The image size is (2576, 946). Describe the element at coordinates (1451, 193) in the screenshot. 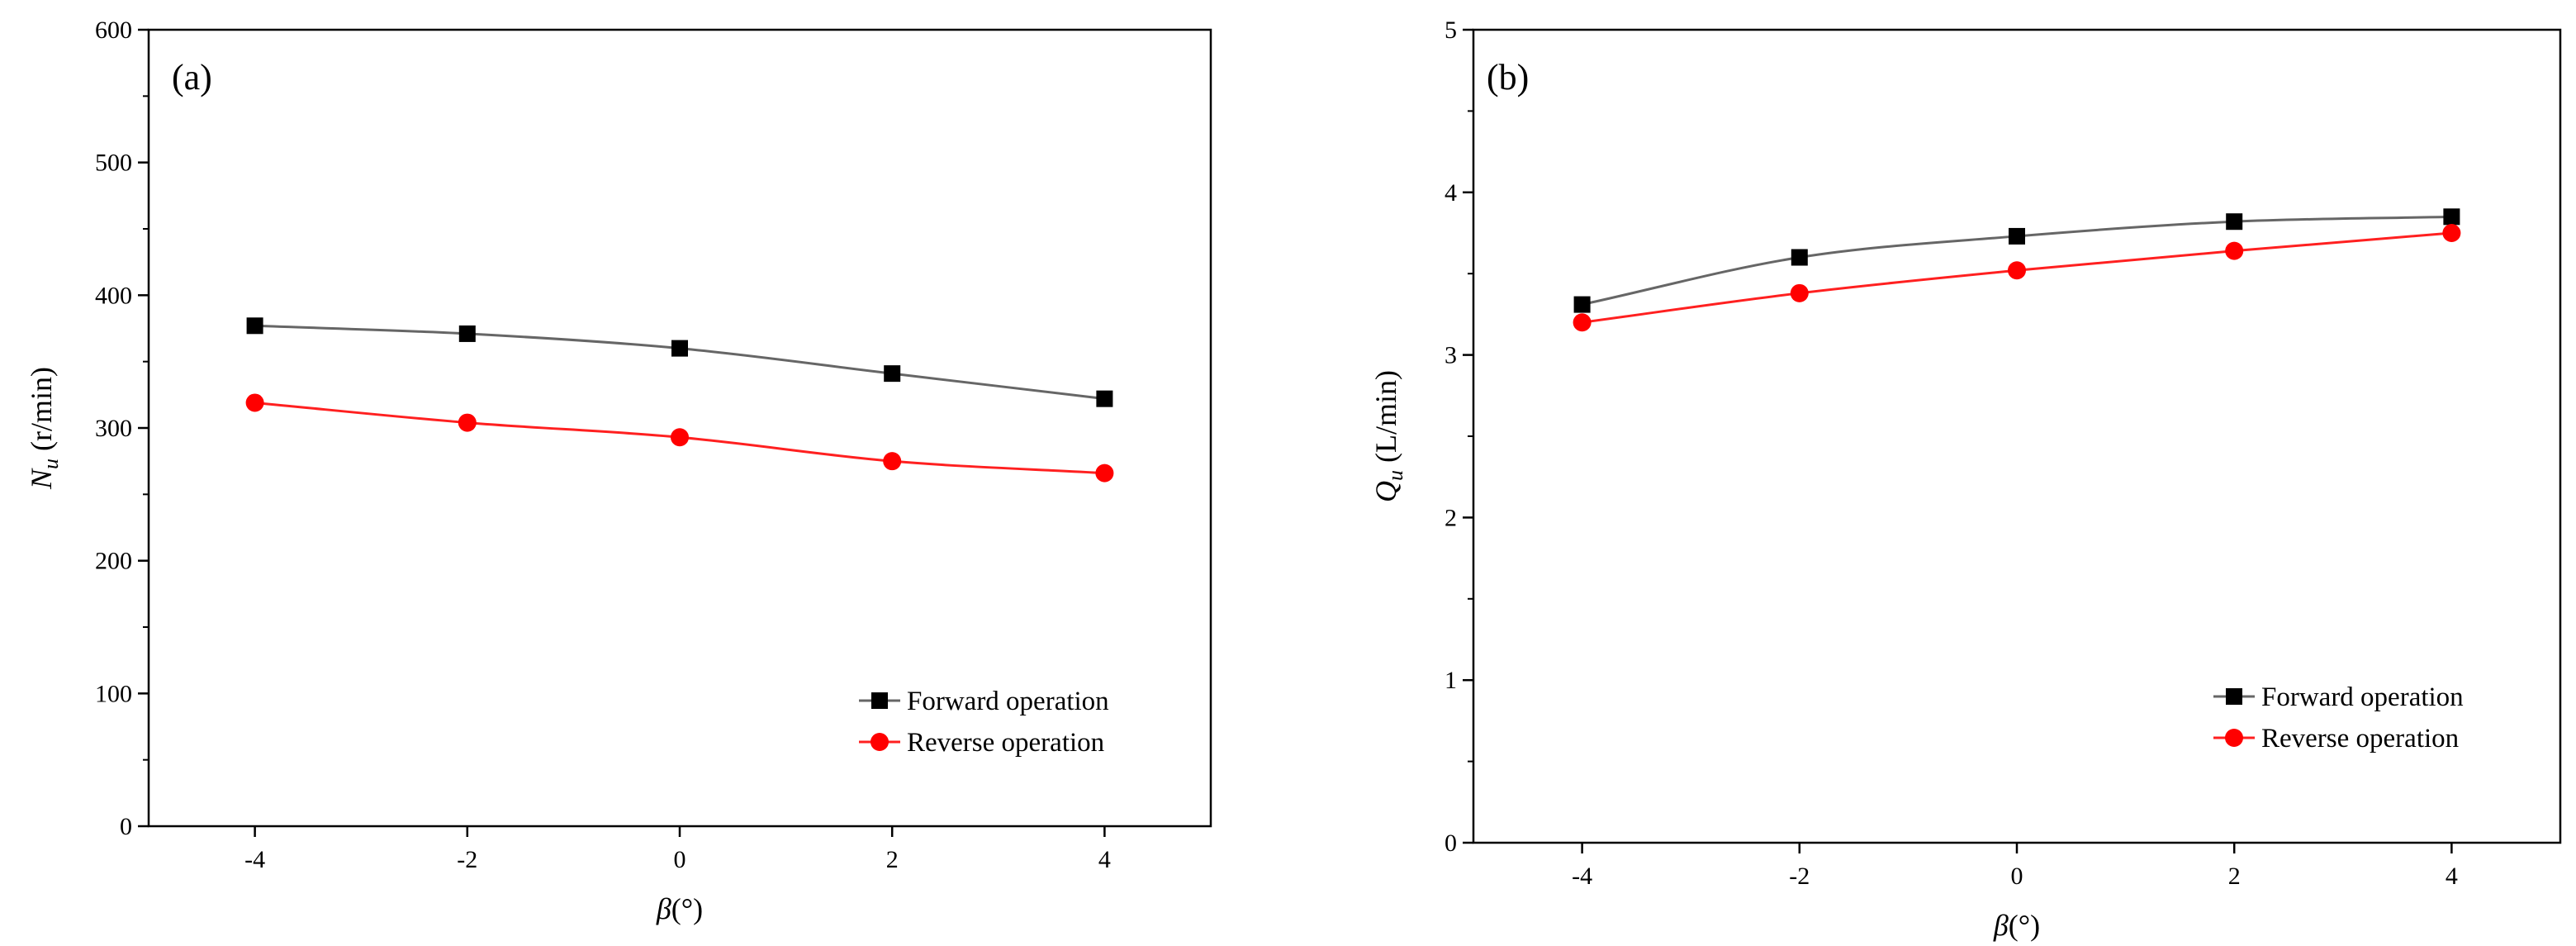

I see `y-tick-label: 4` at that location.